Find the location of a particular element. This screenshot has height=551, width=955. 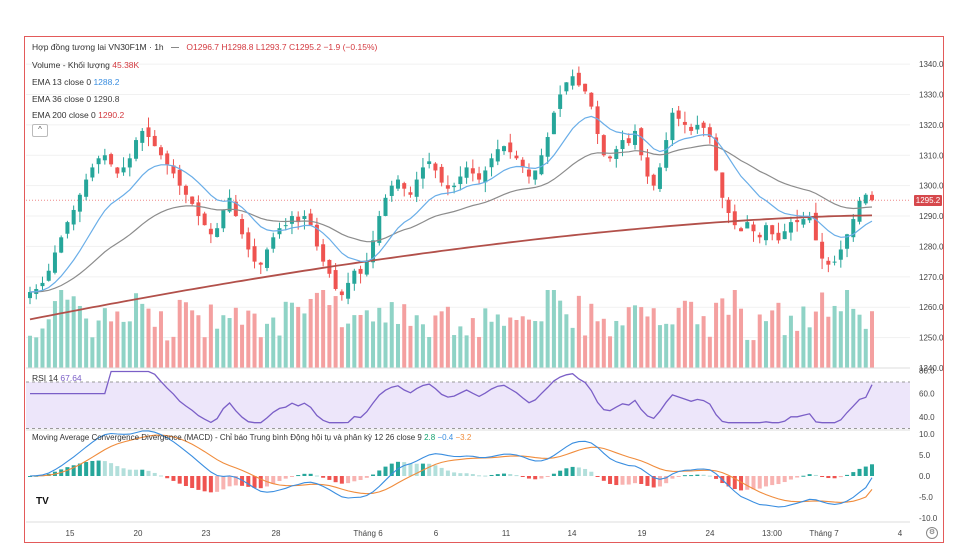

macd-signal-line is located at coordinates (451, 468).